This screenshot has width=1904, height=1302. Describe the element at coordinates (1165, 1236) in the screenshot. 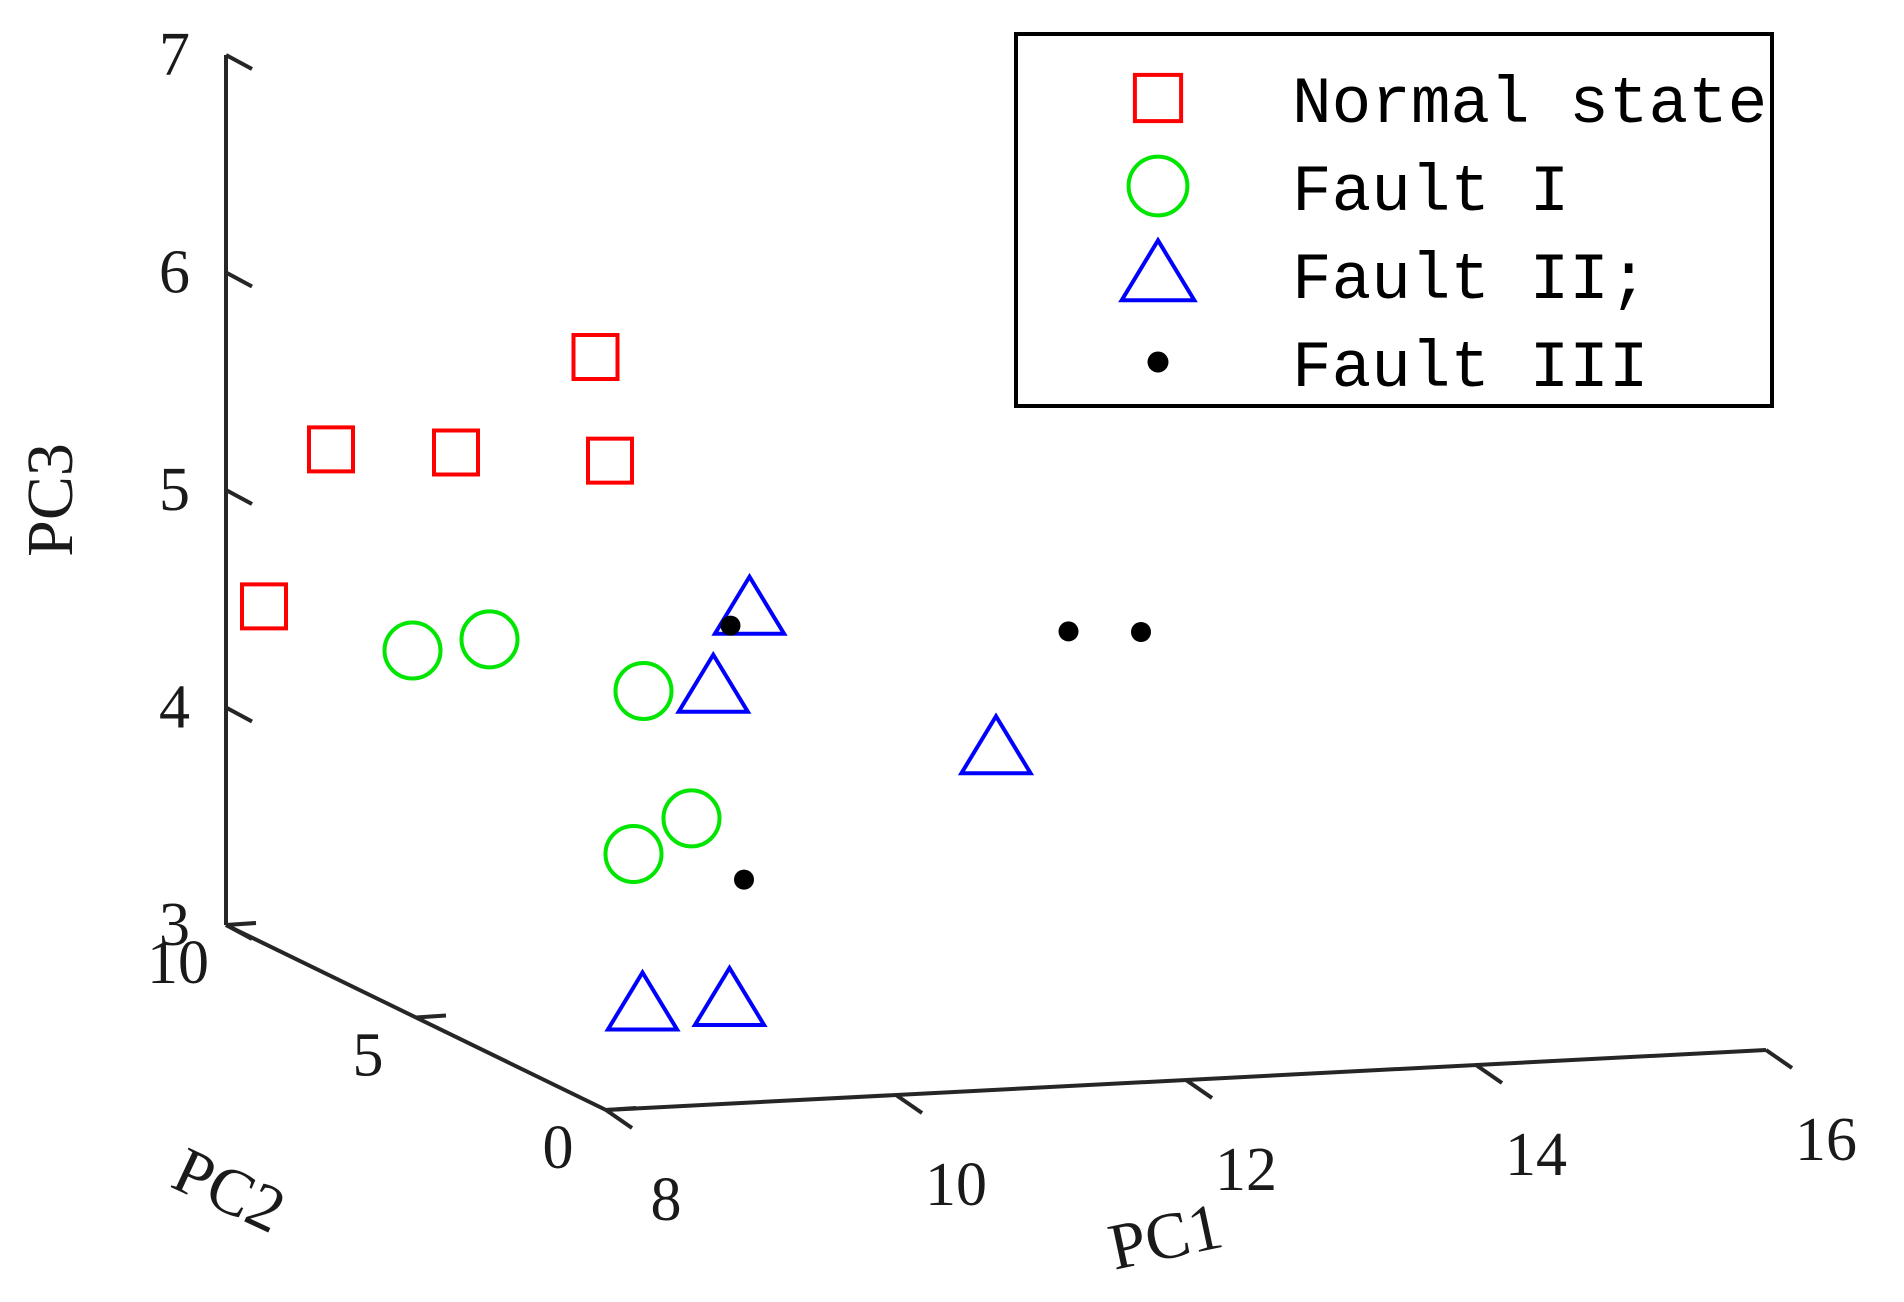

I see `axis-title-x: PC1` at that location.